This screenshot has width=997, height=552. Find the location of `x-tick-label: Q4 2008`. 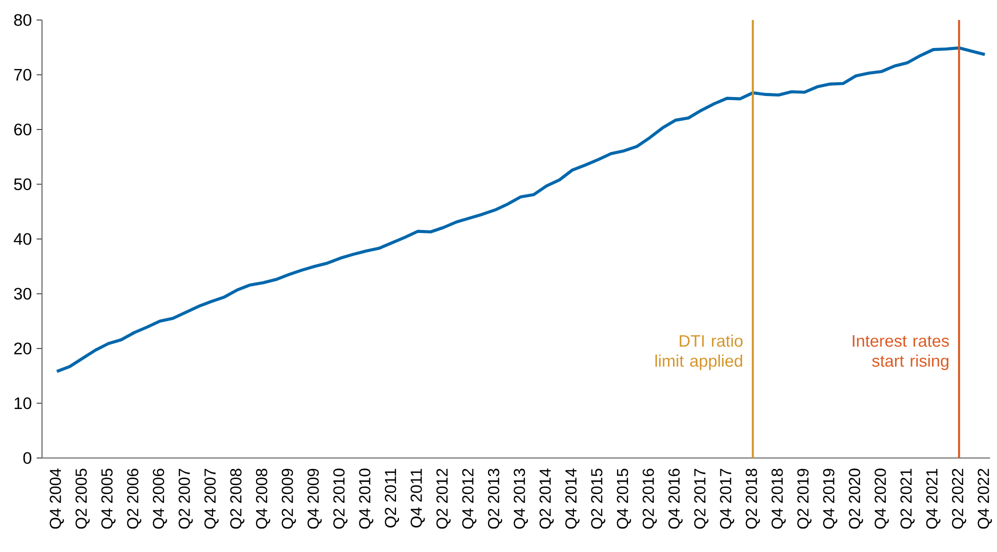

x-tick-label: Q4 2008 is located at coordinates (263, 498).